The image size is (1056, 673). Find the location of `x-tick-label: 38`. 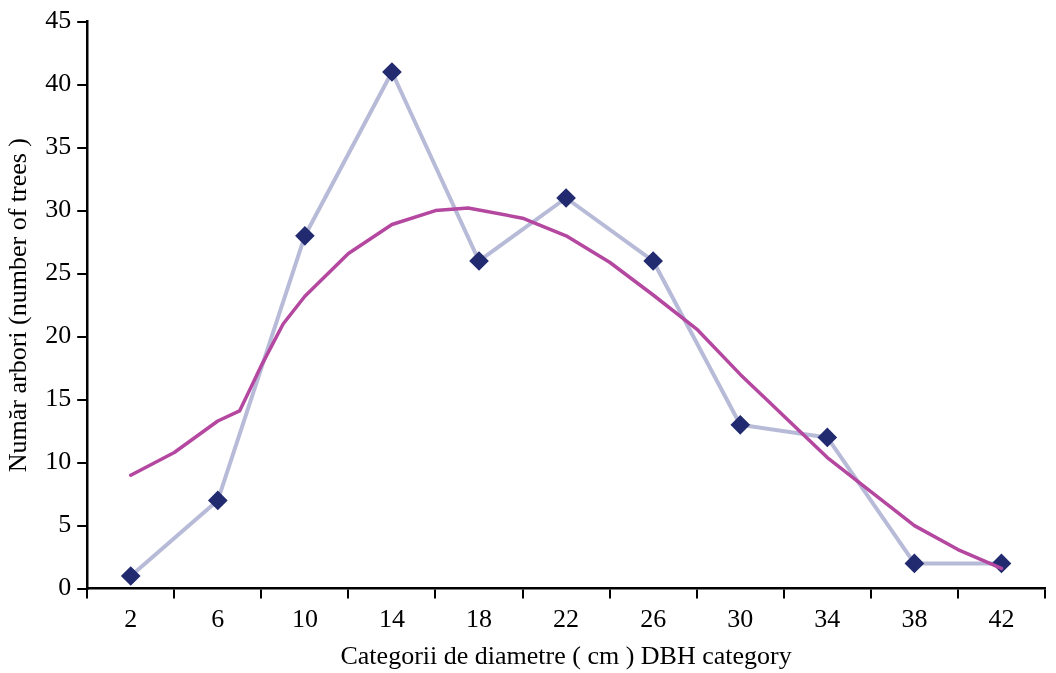

x-tick-label: 38 is located at coordinates (914, 619).